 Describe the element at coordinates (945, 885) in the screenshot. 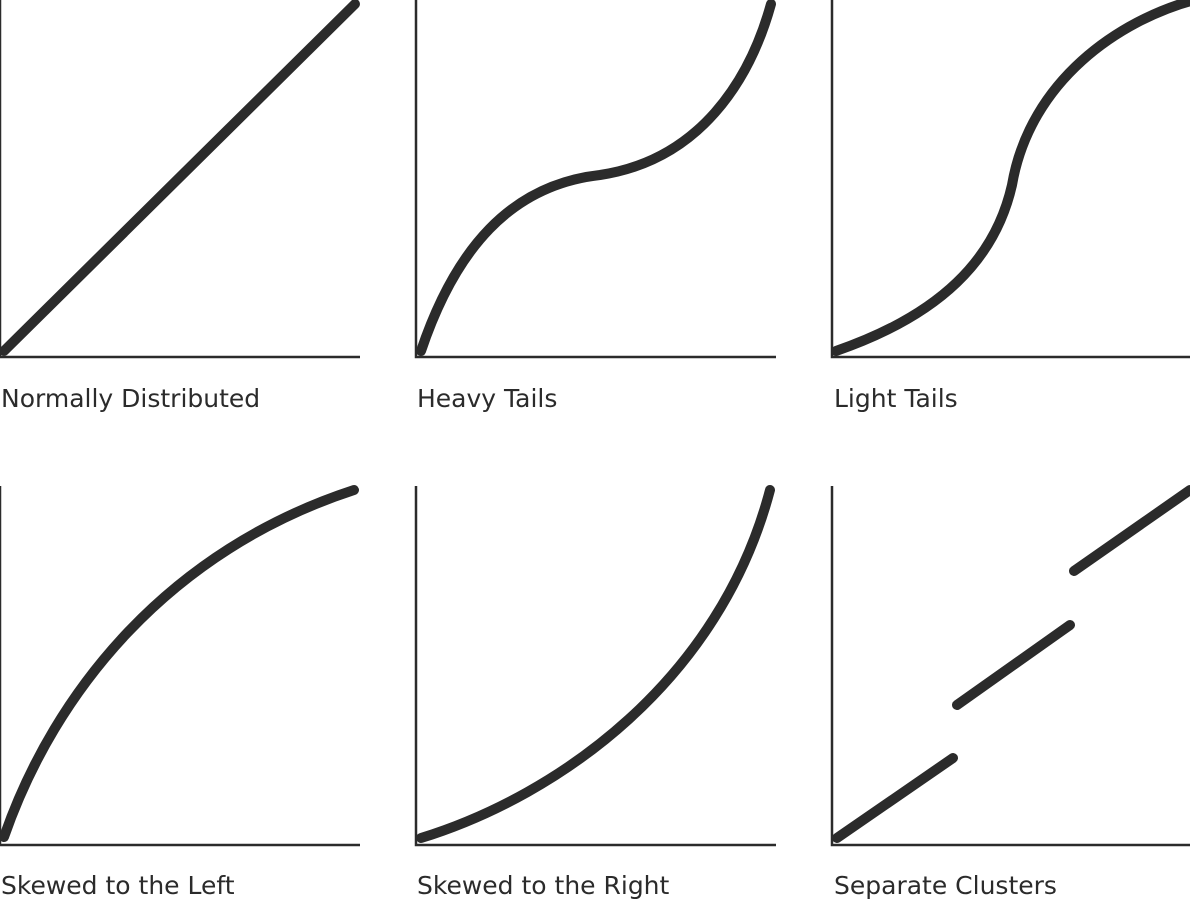

I see `caption-separate-clusters: Separate Clusters` at that location.